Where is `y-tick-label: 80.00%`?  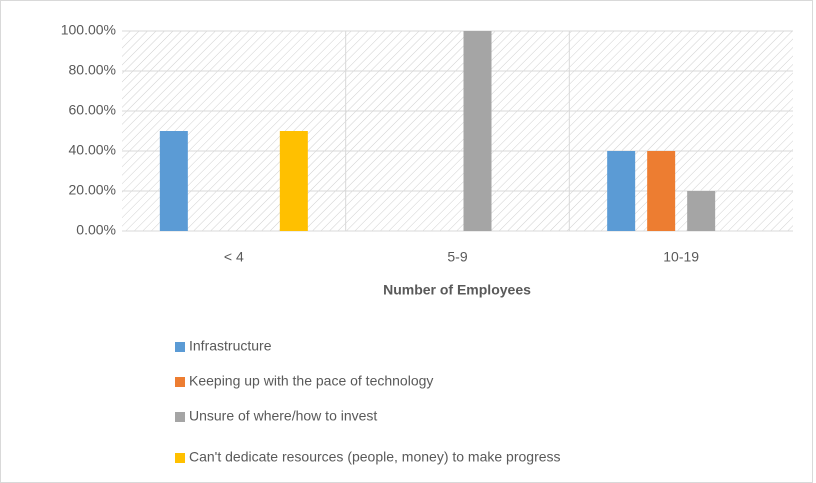 y-tick-label: 80.00% is located at coordinates (92, 70).